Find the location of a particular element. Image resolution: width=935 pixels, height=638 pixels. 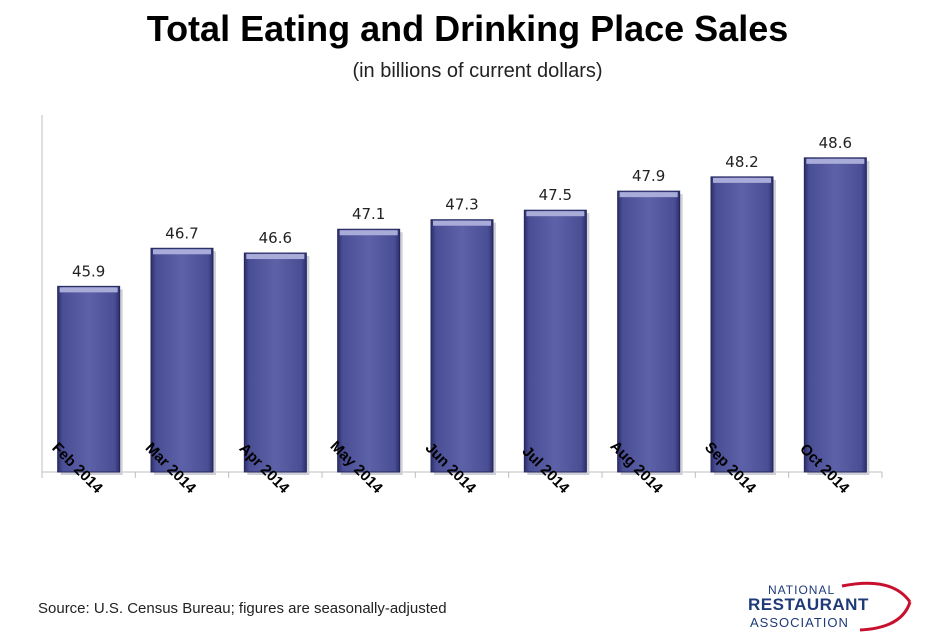

nra-logo: NATIONAL RESTAURANT ASSOCIATION is located at coordinates (837, 607).